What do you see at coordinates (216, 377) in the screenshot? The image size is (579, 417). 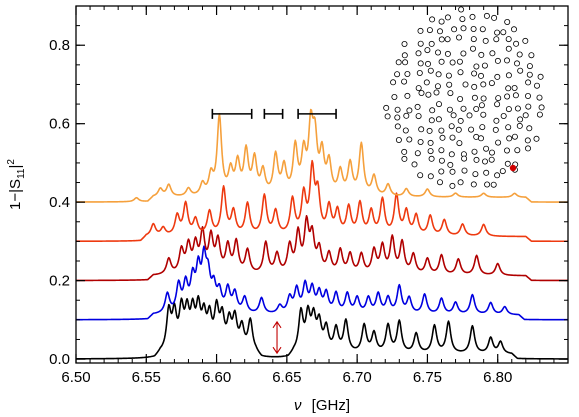 I see `x-tick-label: 6.60` at bounding box center [216, 377].